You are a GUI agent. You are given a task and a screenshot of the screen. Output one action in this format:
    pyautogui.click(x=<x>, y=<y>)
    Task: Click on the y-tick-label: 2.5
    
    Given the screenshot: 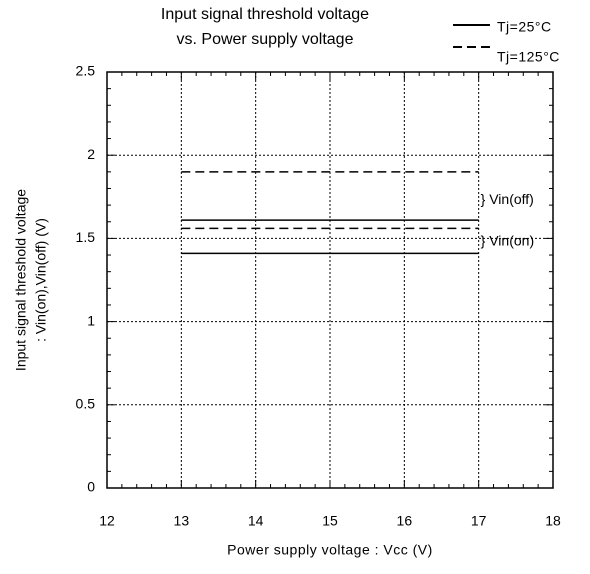 What is the action you would take?
    pyautogui.click(x=86, y=71)
    